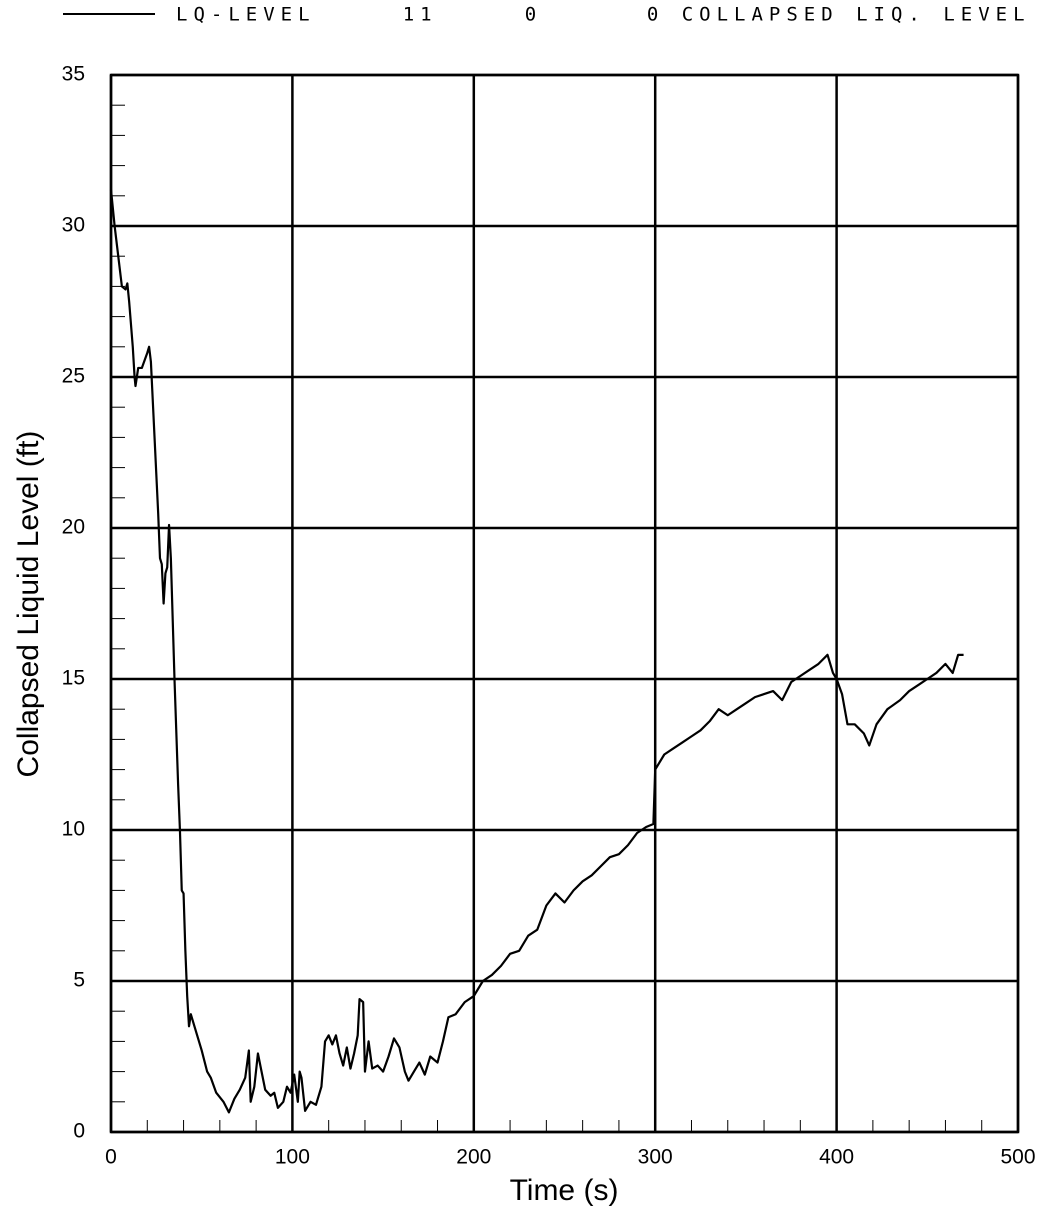 The image size is (1041, 1218). Describe the element at coordinates (564, 1190) in the screenshot. I see `x-axis-label: Time (s)` at that location.